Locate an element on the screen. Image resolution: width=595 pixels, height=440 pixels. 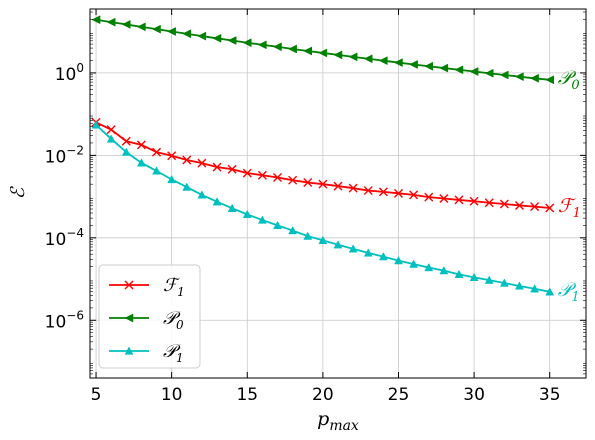
x-axis-label: pmax is located at coordinates (338, 421).